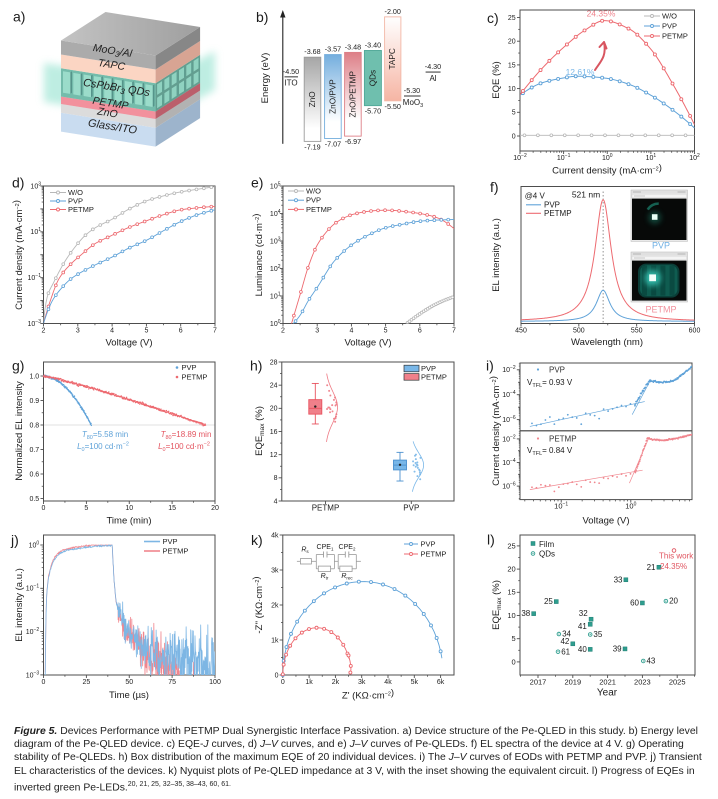  What do you see at coordinates (441, 682) in the screenshot?
I see `svg-text: 6k` at bounding box center [441, 682].